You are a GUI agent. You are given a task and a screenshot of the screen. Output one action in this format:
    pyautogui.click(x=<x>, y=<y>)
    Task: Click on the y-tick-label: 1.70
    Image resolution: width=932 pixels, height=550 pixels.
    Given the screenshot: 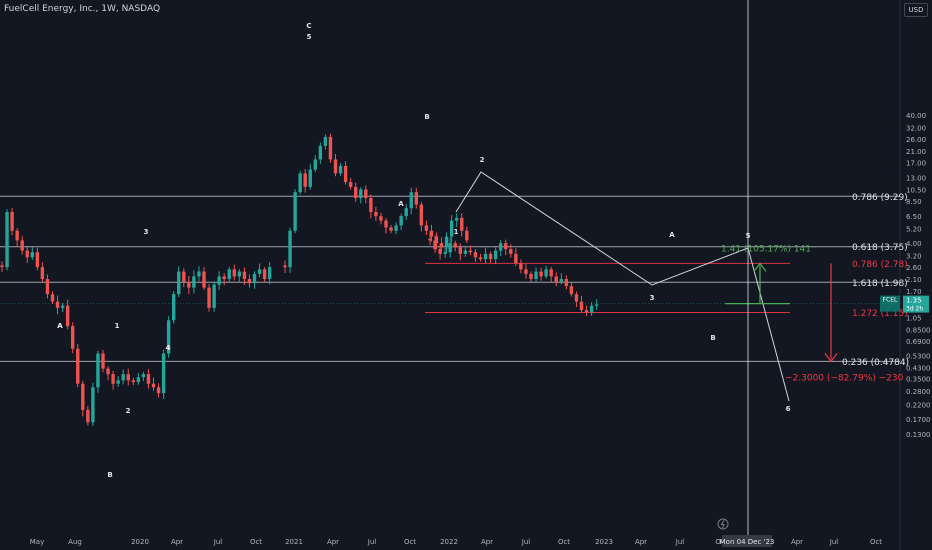 What is the action you would take?
    pyautogui.click(x=914, y=292)
    